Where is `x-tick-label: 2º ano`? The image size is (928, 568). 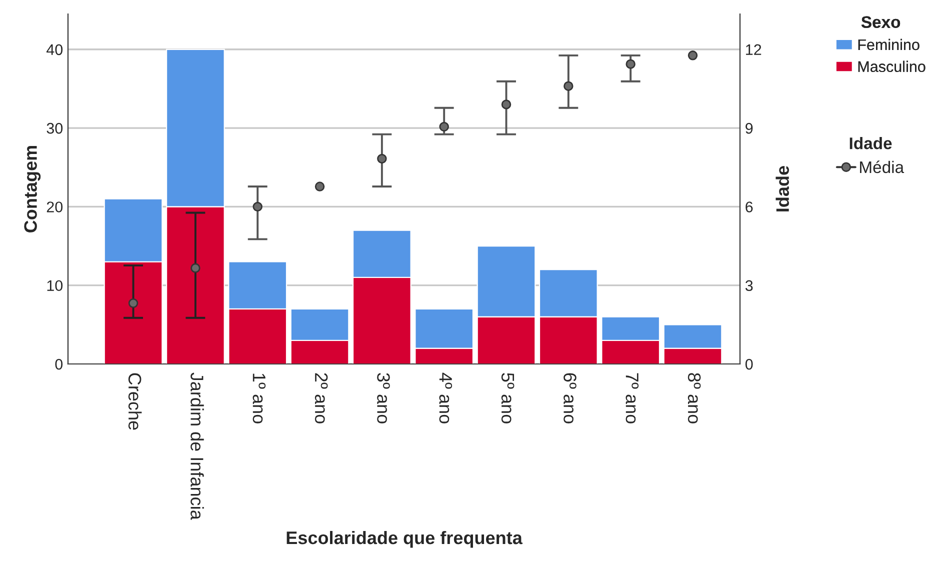 x-tick-label: 2º ano is located at coordinates (321, 398).